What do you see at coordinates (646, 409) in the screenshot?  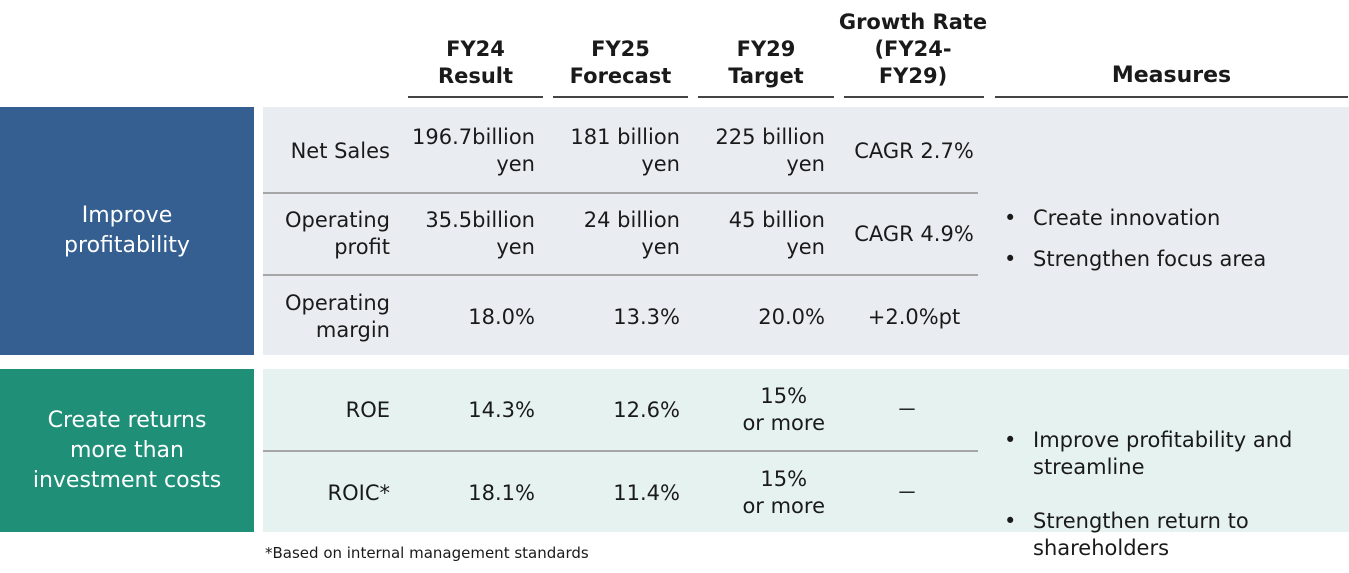 I see `roe-fy25: 12.6%` at bounding box center [646, 409].